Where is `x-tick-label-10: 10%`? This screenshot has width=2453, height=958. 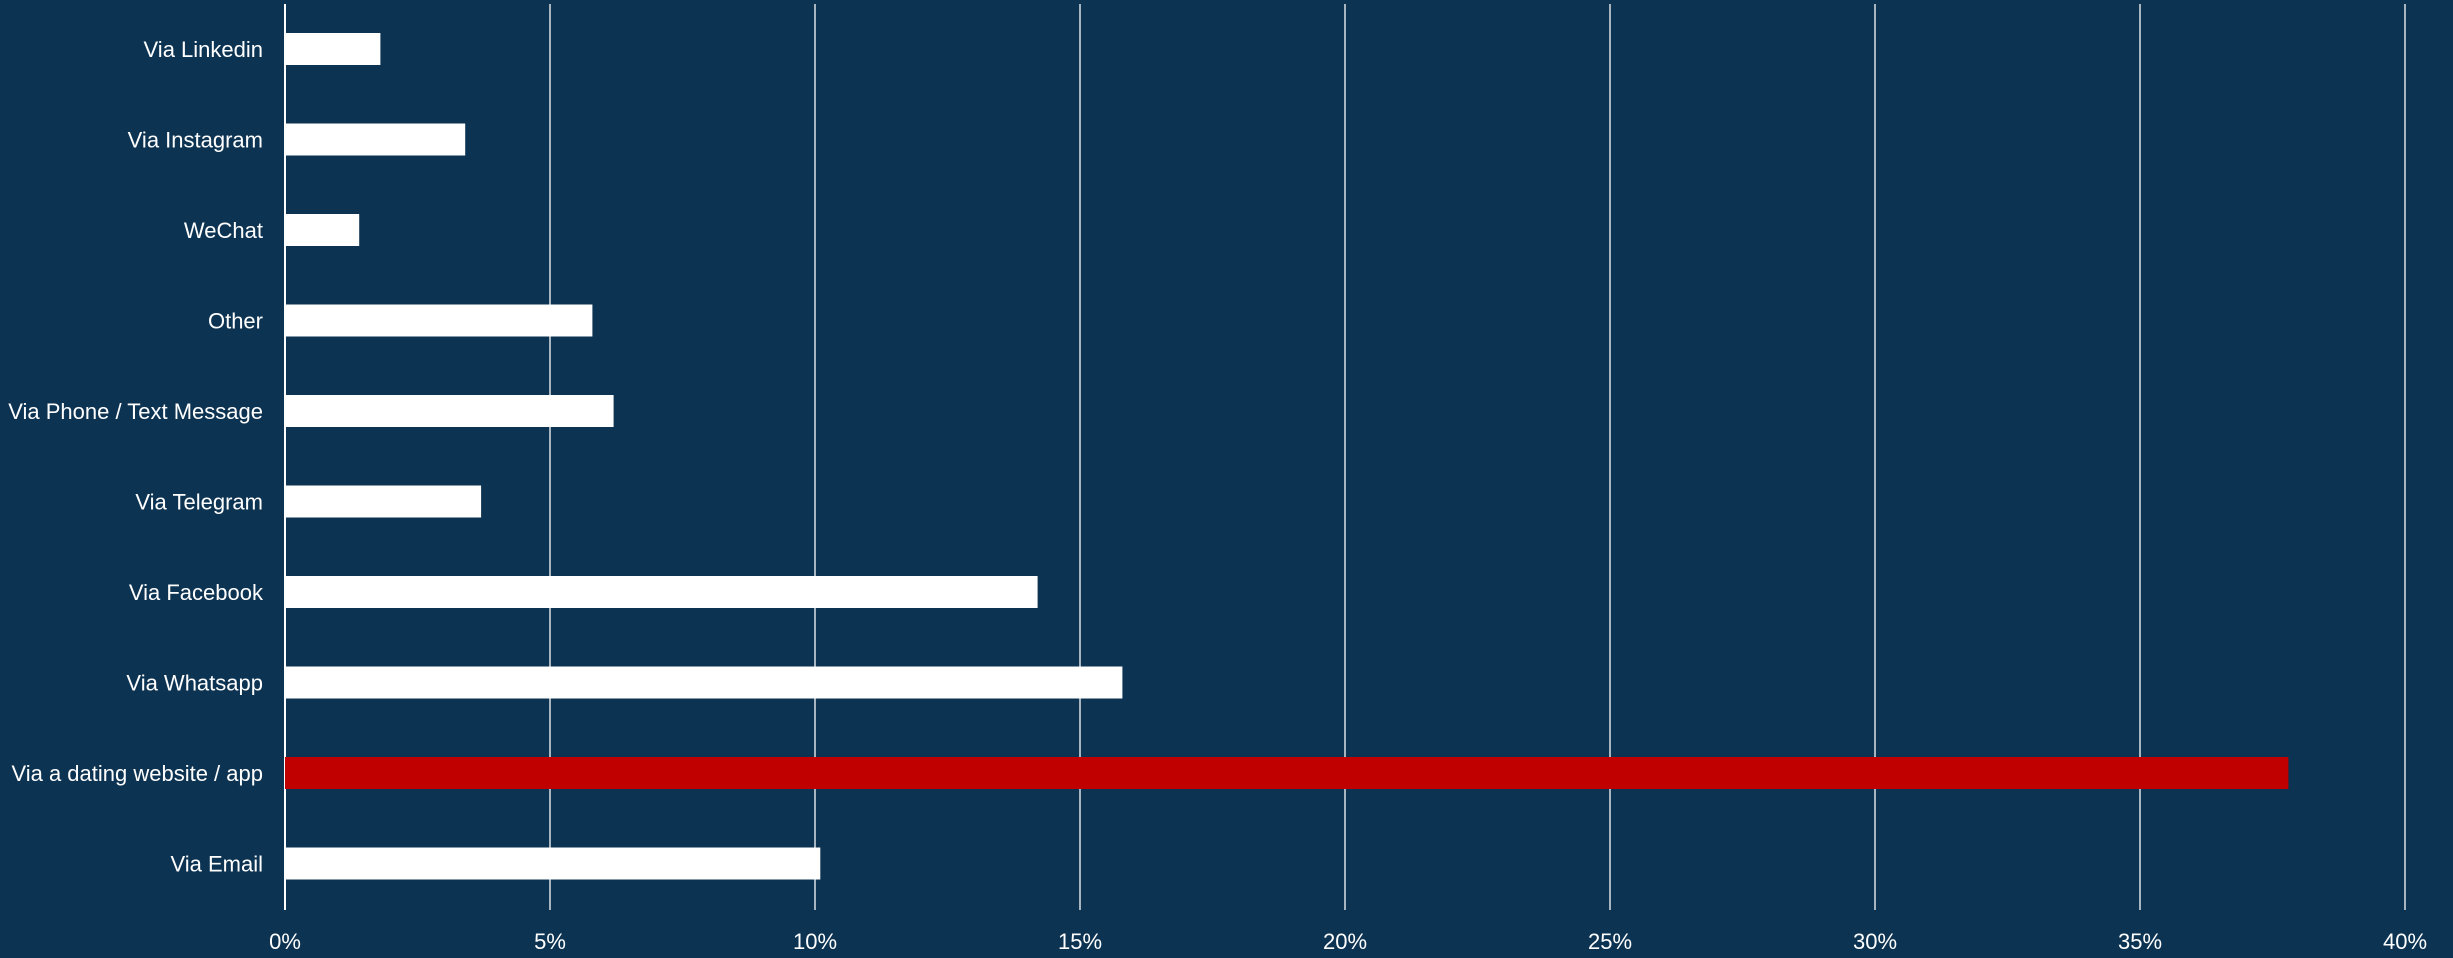 x-tick-label-10: 10% is located at coordinates (815, 941).